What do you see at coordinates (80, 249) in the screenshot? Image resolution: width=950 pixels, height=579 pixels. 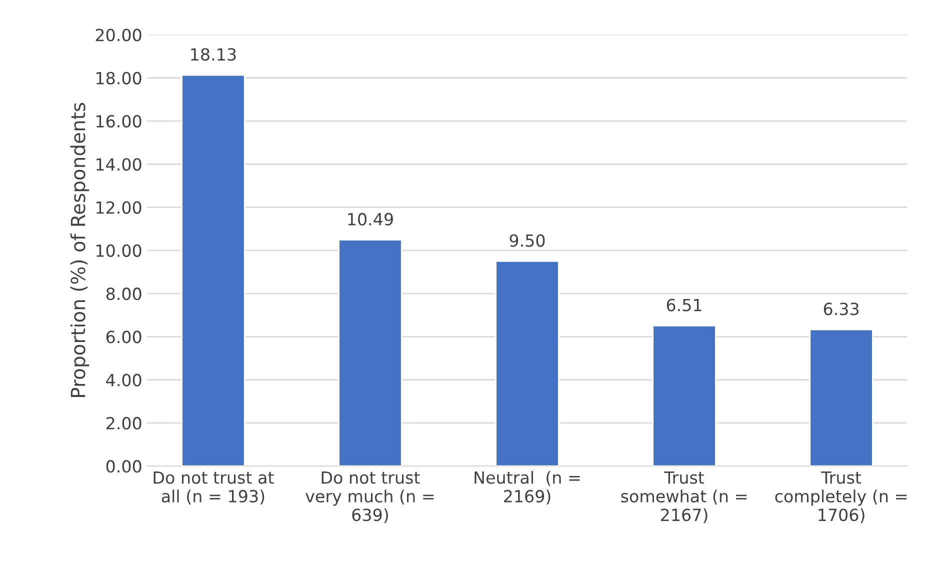 I see `y-axis-title: Proportion (%) of Respondents` at bounding box center [80, 249].